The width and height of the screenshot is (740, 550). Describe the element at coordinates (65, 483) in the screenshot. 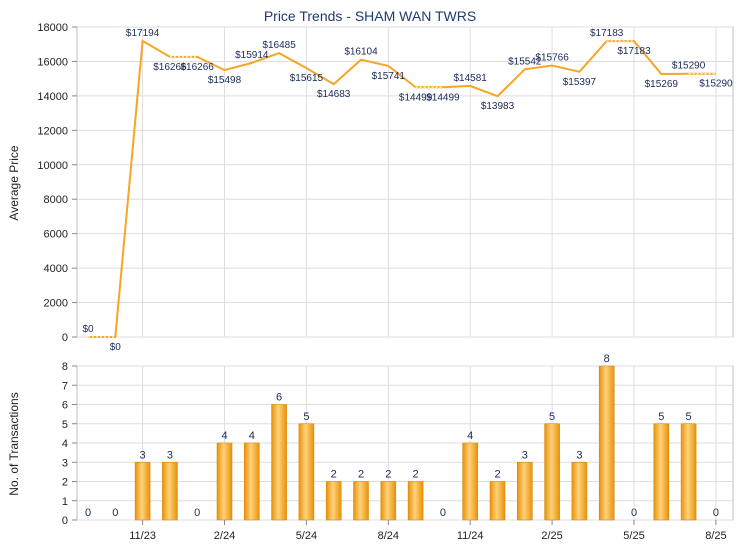

I see `transactions-tick-label: 2` at that location.